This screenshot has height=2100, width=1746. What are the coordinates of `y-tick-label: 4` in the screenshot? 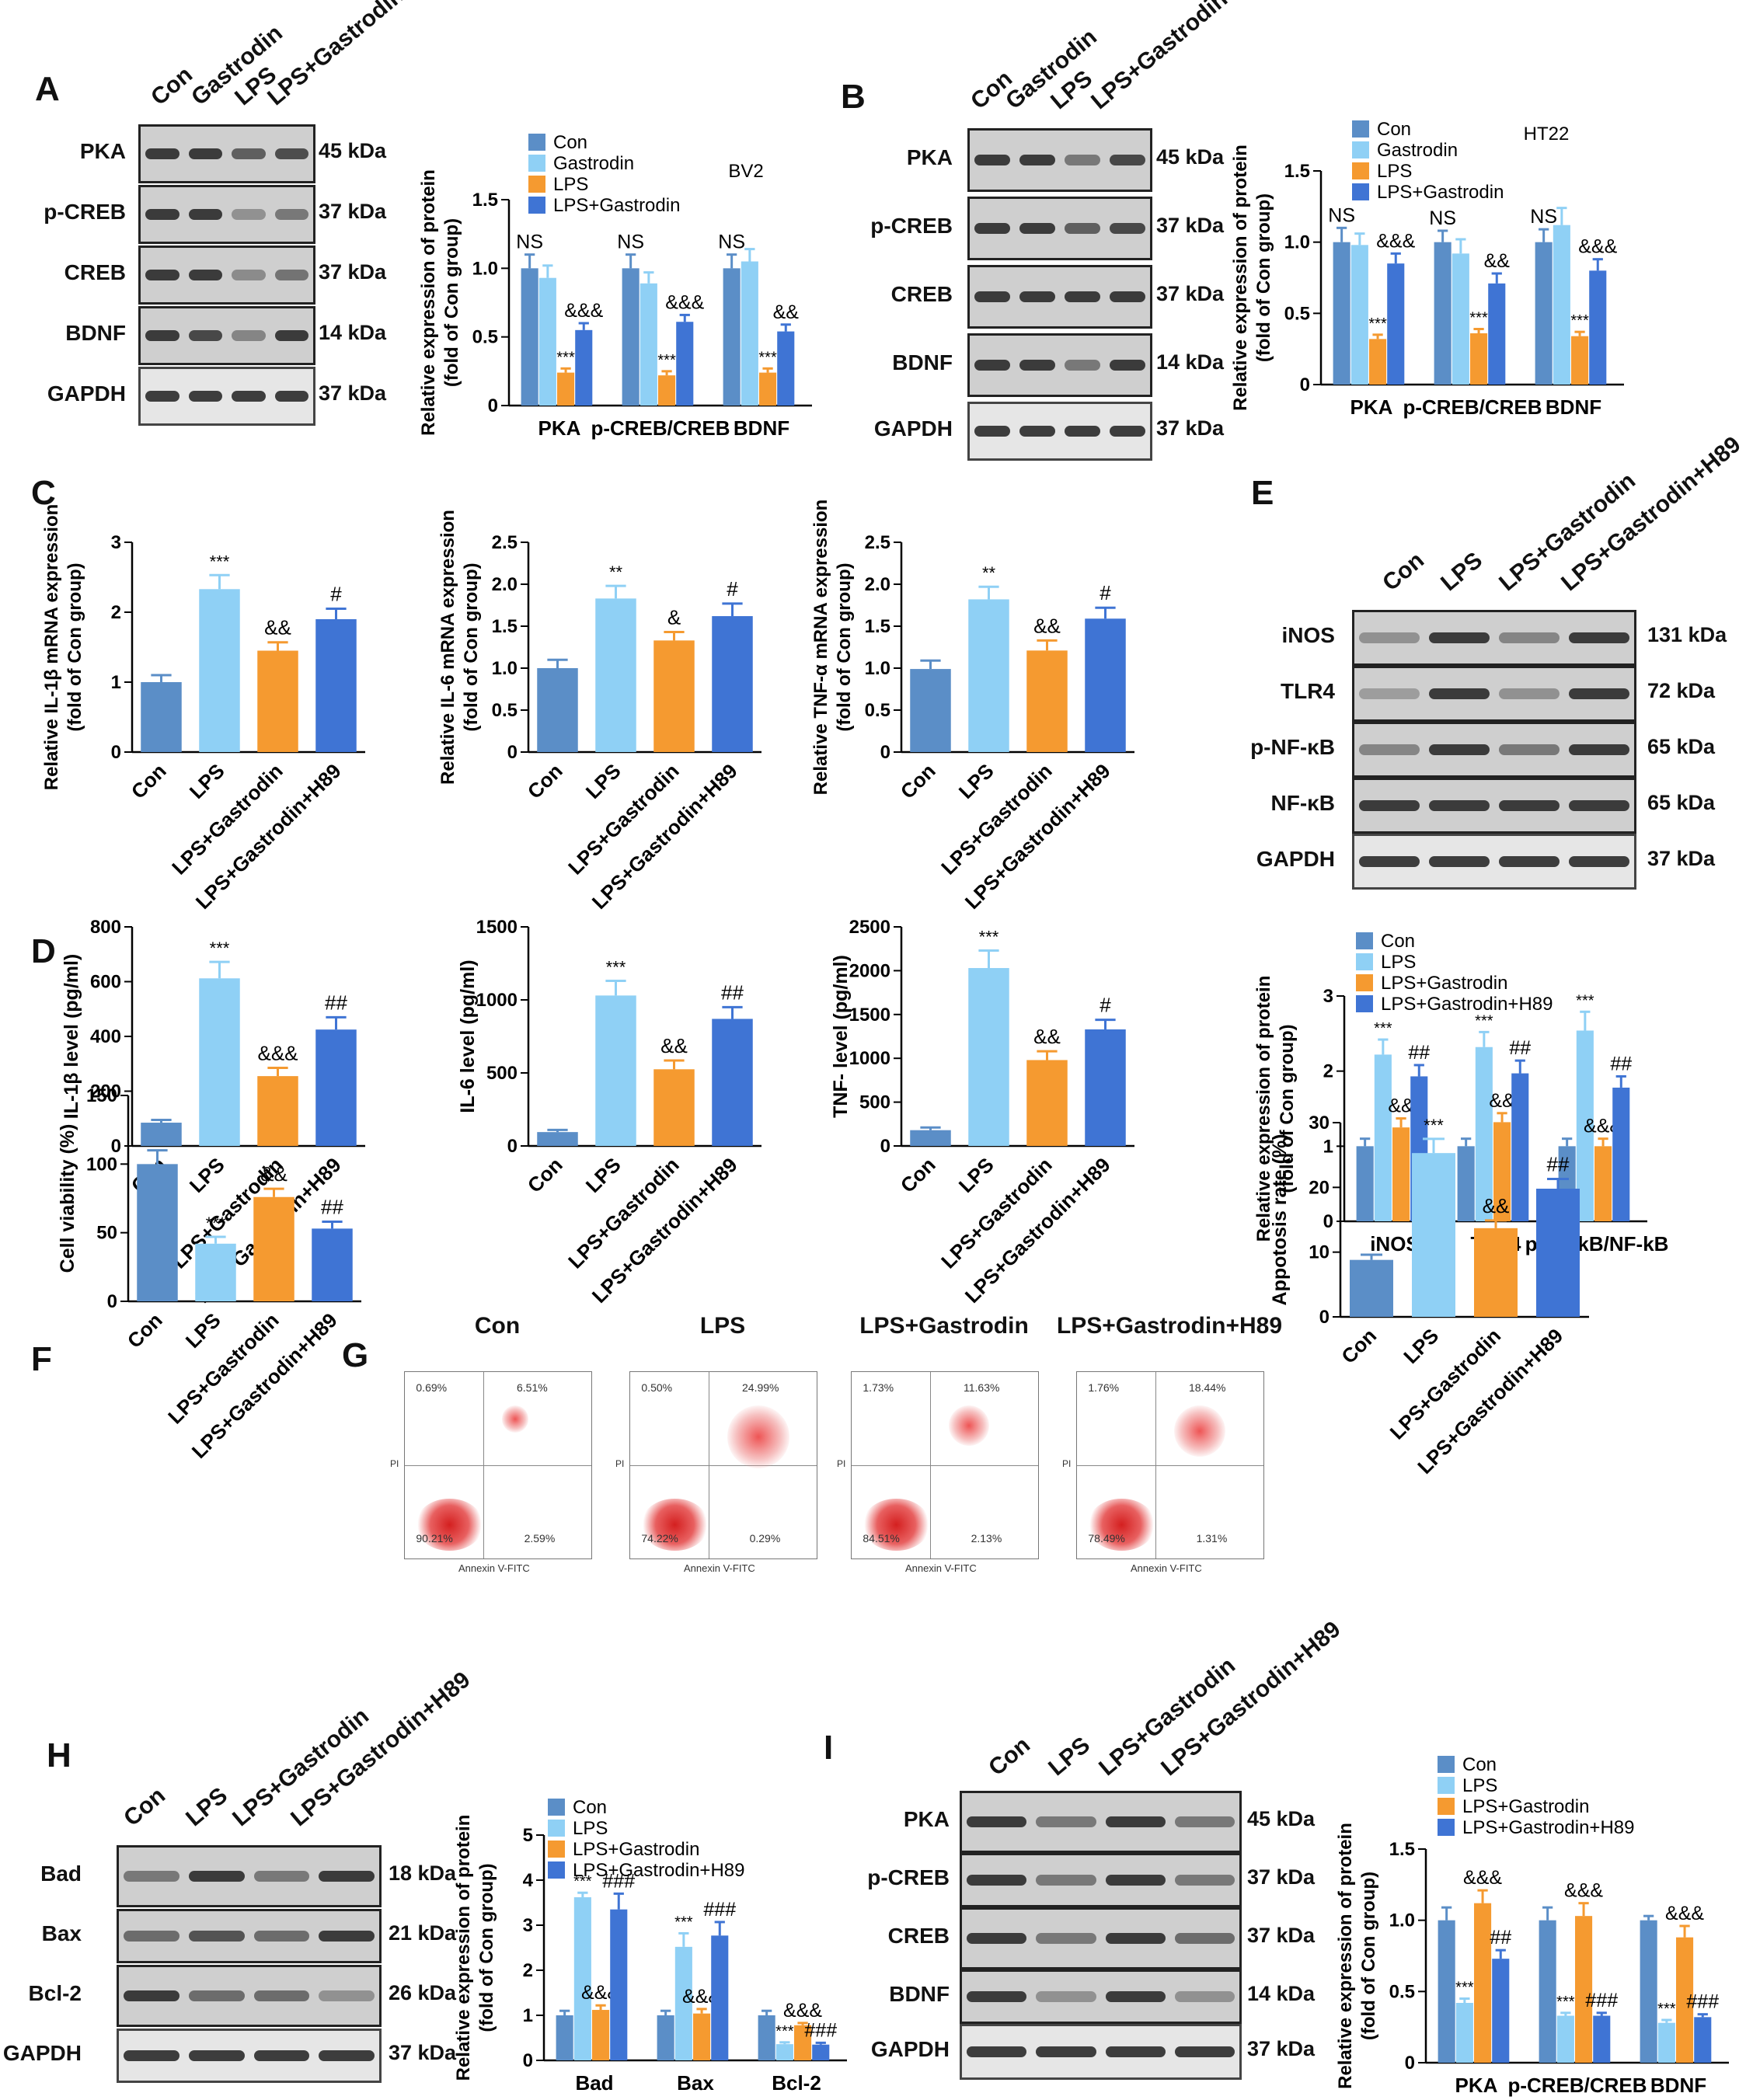 It's located at (529, 1880).